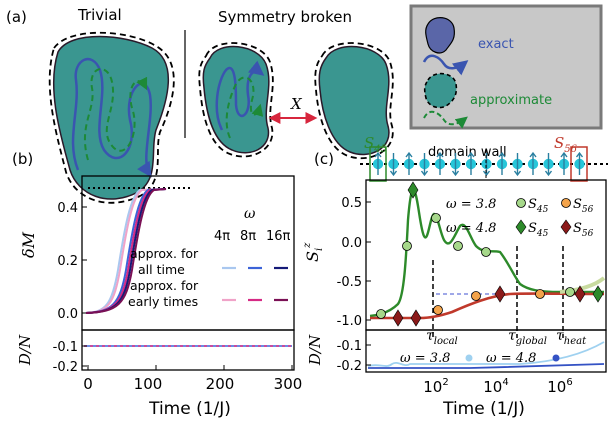 The width and height of the screenshot is (611, 426). I want to click on c-tau-local: τlocal, so click(442, 337).